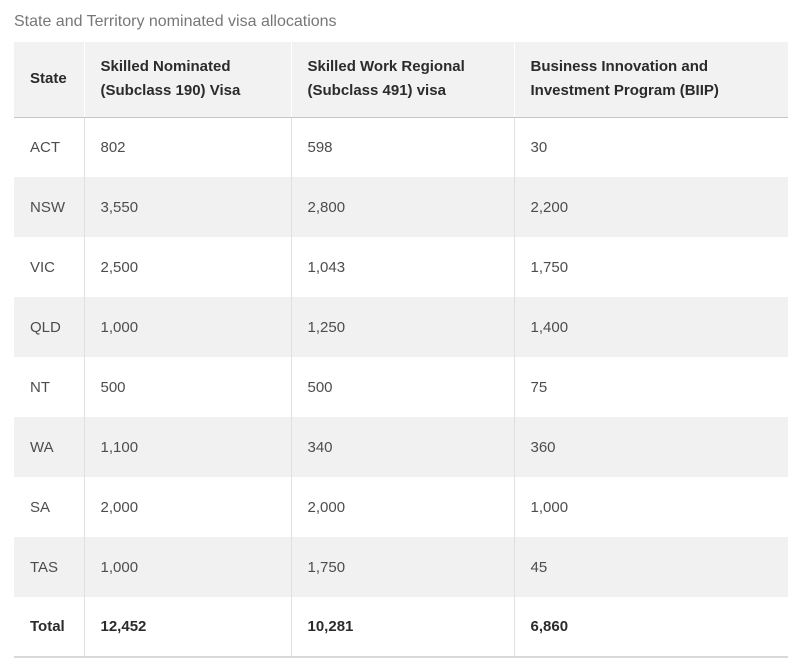 The width and height of the screenshot is (798, 666). I want to click on value-cell: 802, so click(187, 147).